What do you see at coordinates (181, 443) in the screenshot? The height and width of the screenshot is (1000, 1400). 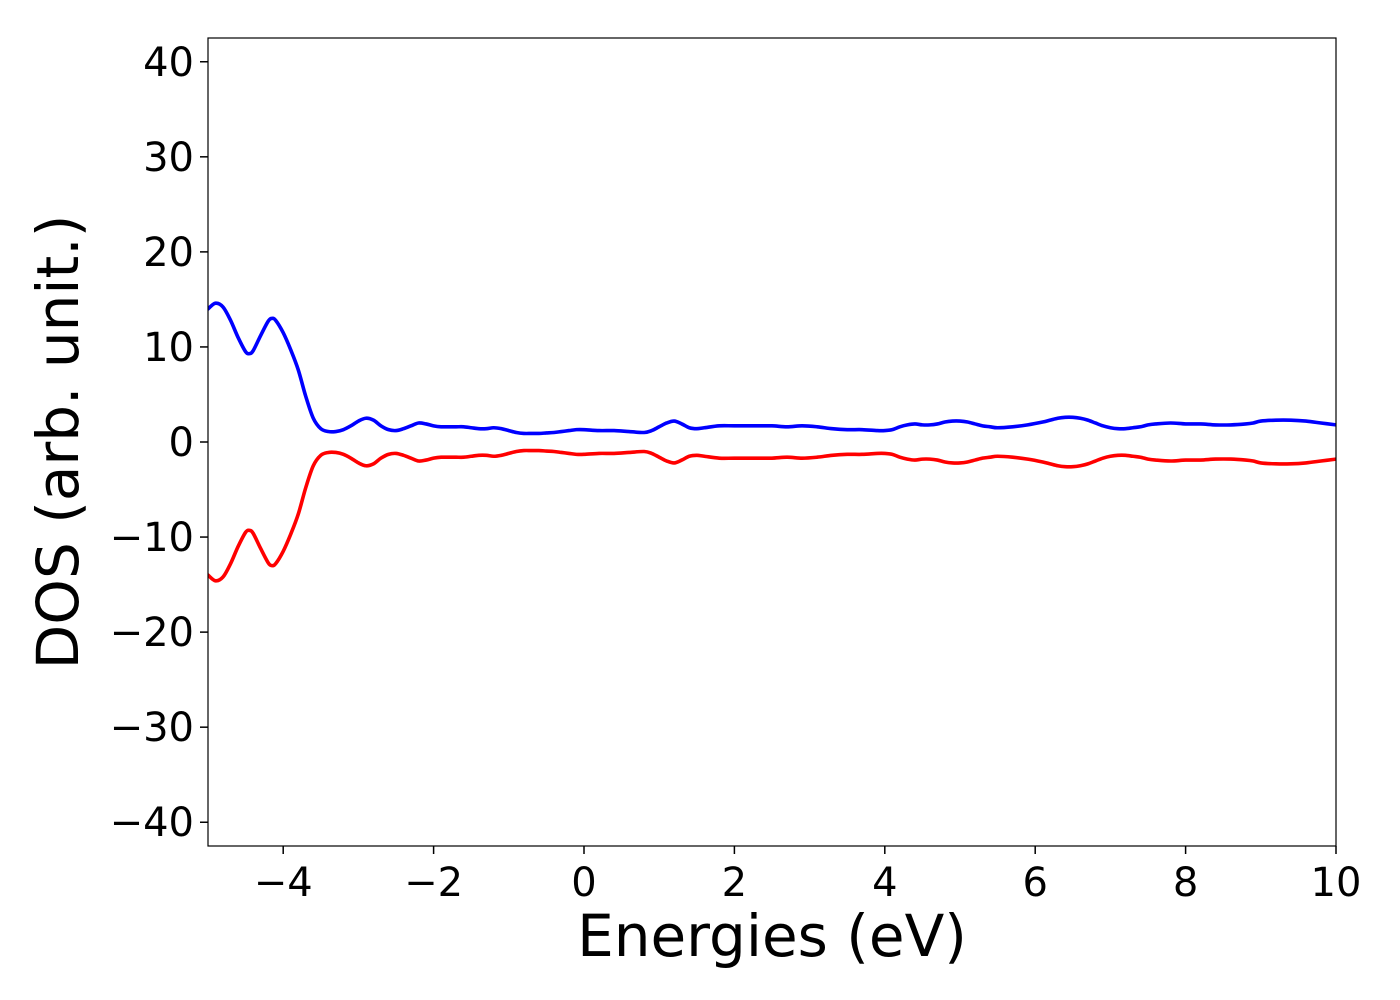 I see `y-tick-label: 0` at bounding box center [181, 443].